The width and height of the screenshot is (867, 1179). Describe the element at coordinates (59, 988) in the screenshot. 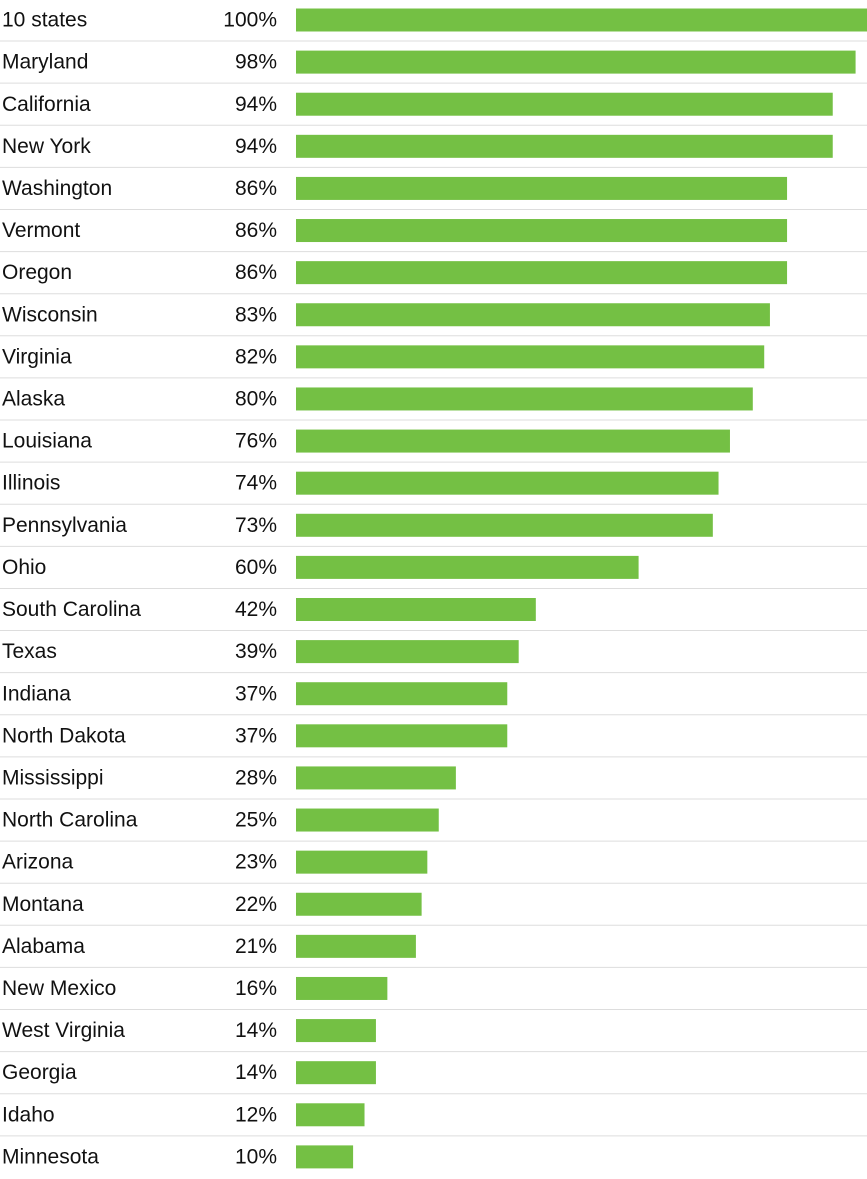

I see `category-label: New Mexico` at that location.